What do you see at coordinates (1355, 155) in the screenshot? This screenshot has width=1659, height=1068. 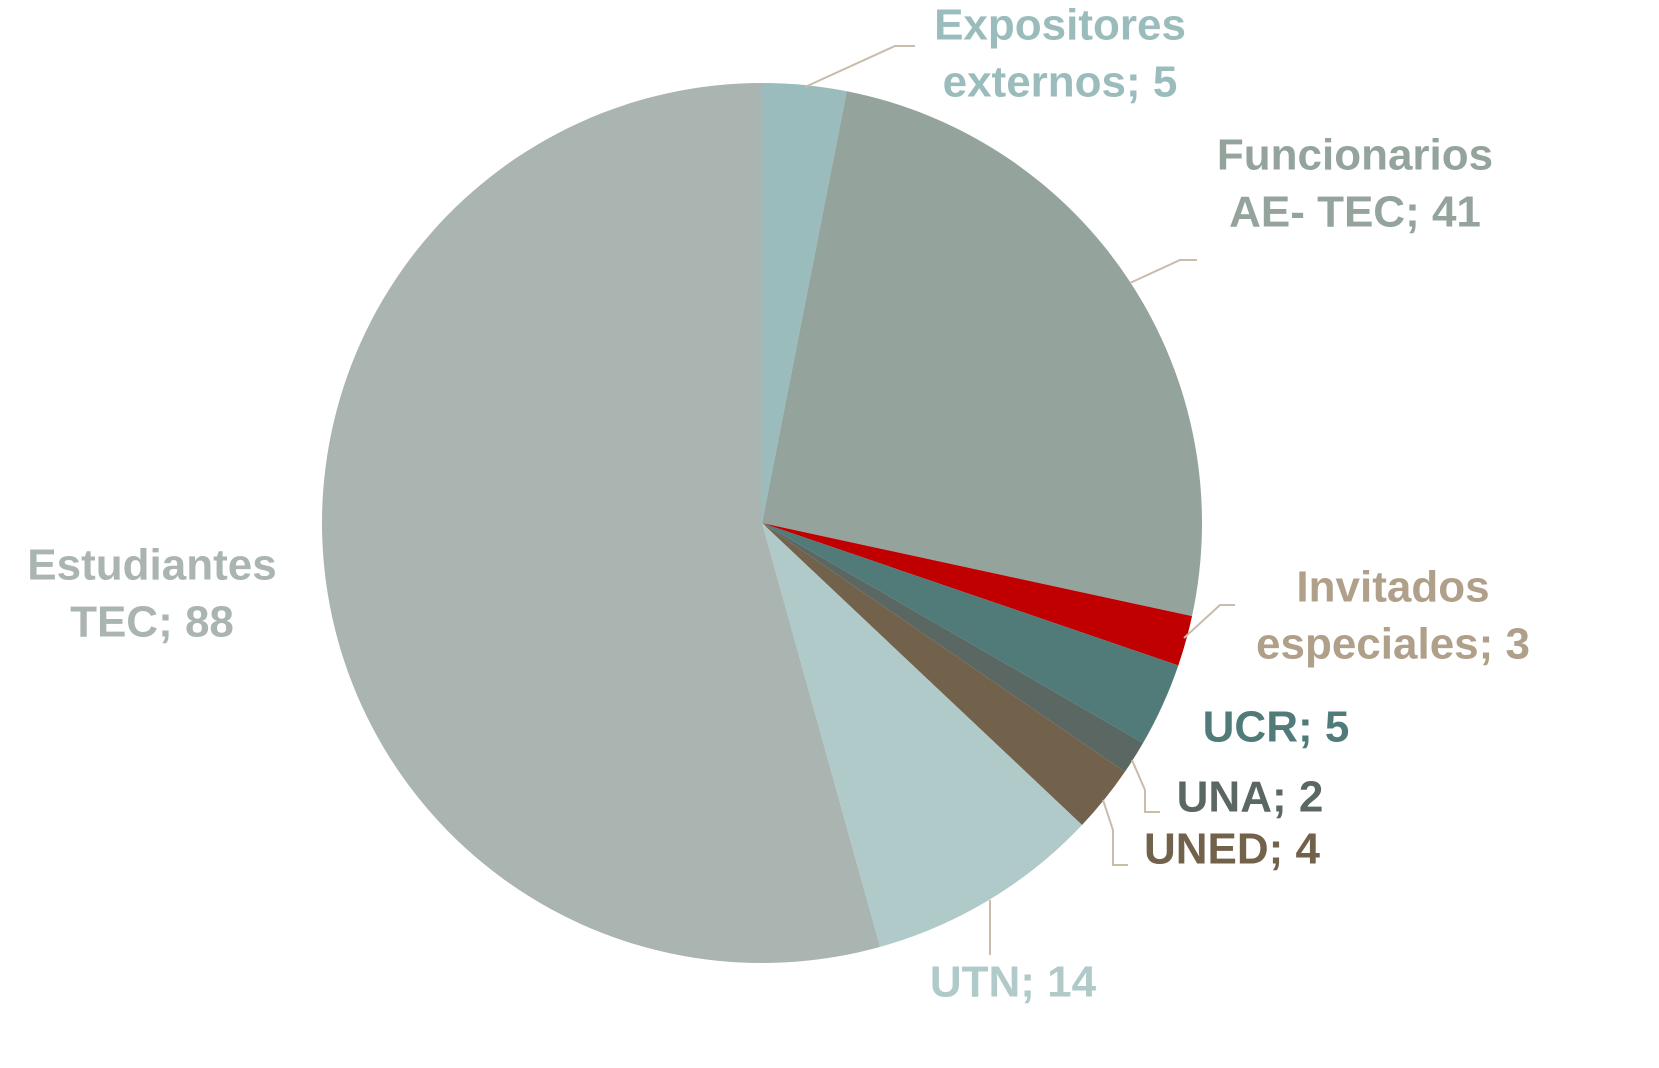 I see `data-label: Funcionarios` at bounding box center [1355, 155].